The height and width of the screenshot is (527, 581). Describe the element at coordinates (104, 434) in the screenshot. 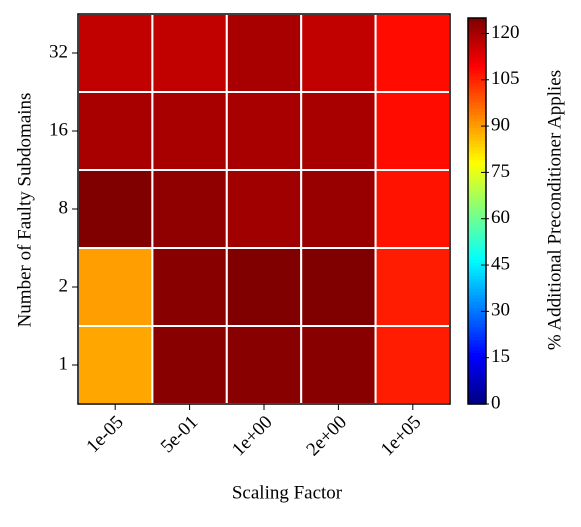

I see `x-tick-label: 1e-05` at that location.